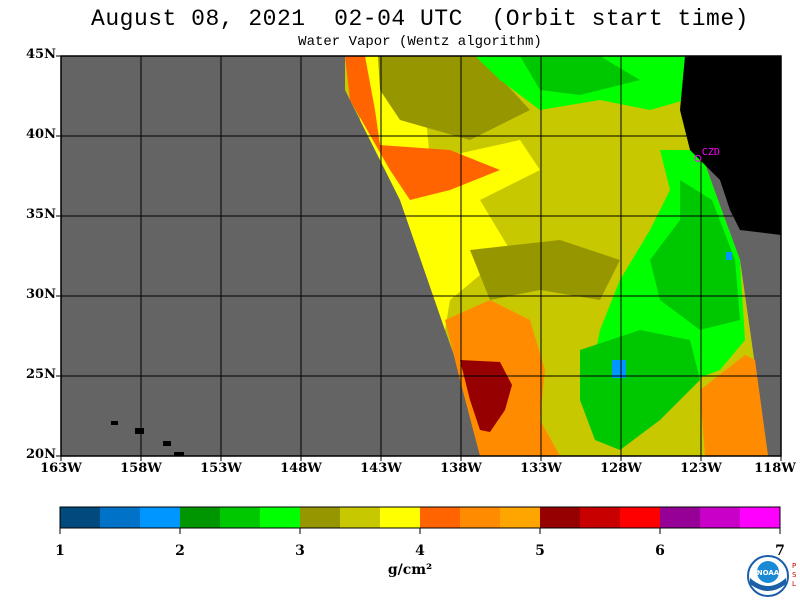 This screenshot has width=800, height=600. I want to click on swath-band-olive-north, so click(454, 98).